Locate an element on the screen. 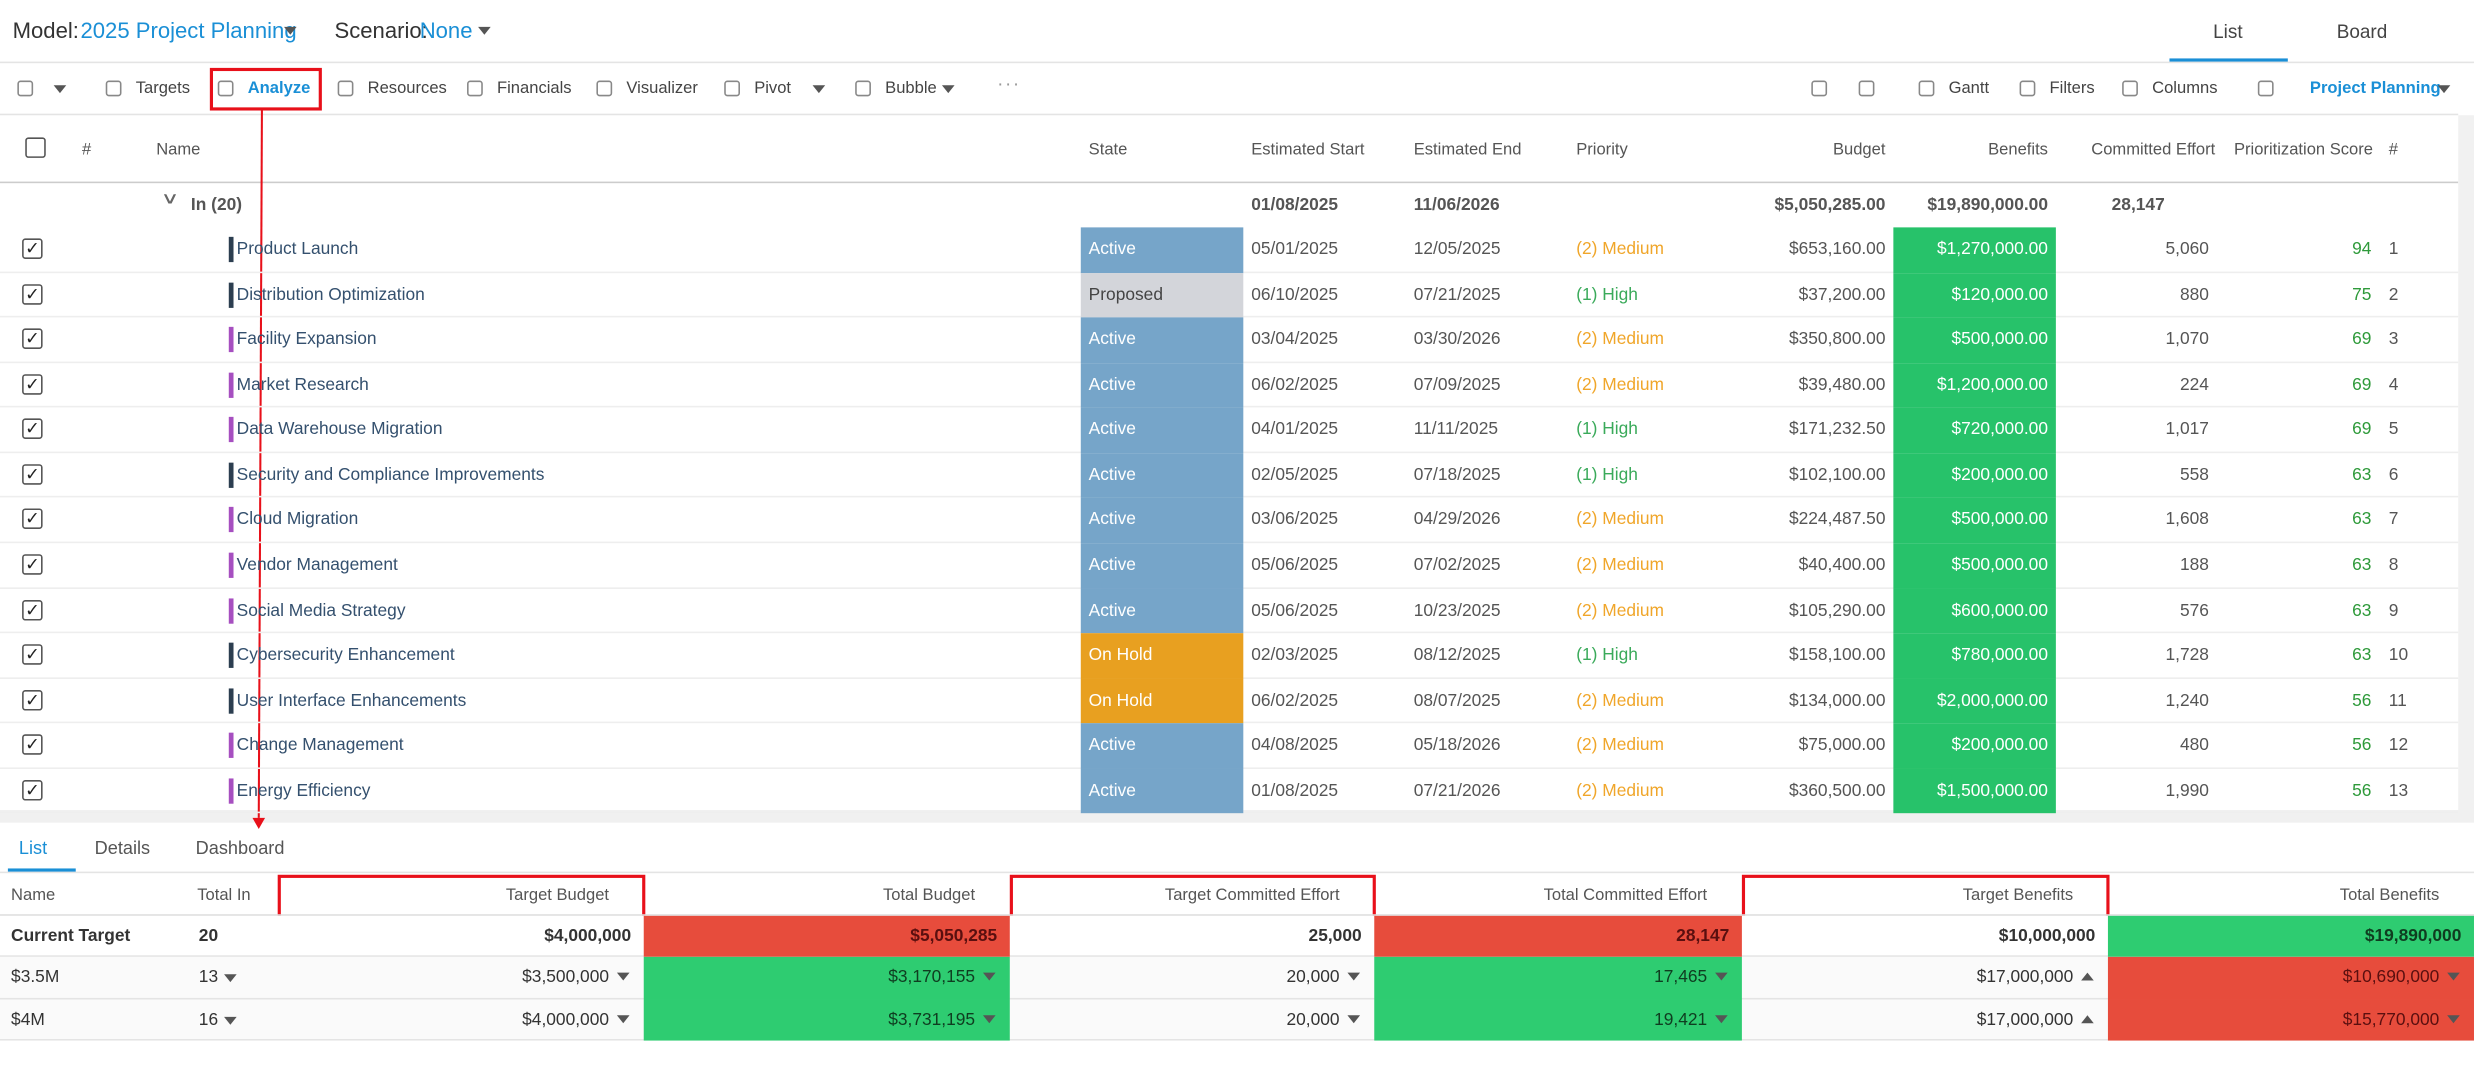 The width and height of the screenshot is (2474, 1069). toolbar-button: Targets is located at coordinates (163, 88).